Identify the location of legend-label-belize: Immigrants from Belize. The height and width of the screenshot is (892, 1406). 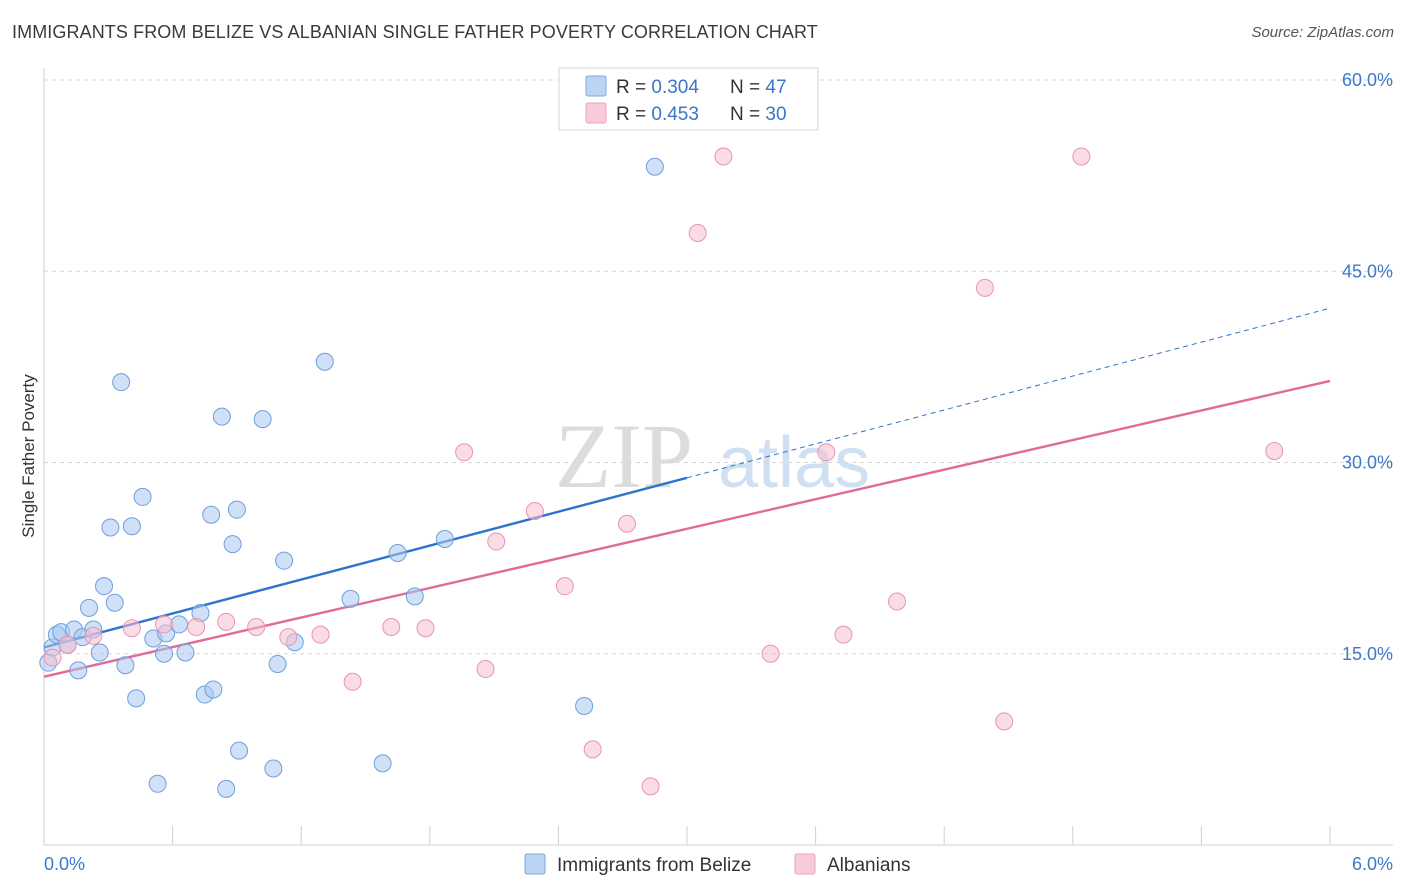
(654, 865).